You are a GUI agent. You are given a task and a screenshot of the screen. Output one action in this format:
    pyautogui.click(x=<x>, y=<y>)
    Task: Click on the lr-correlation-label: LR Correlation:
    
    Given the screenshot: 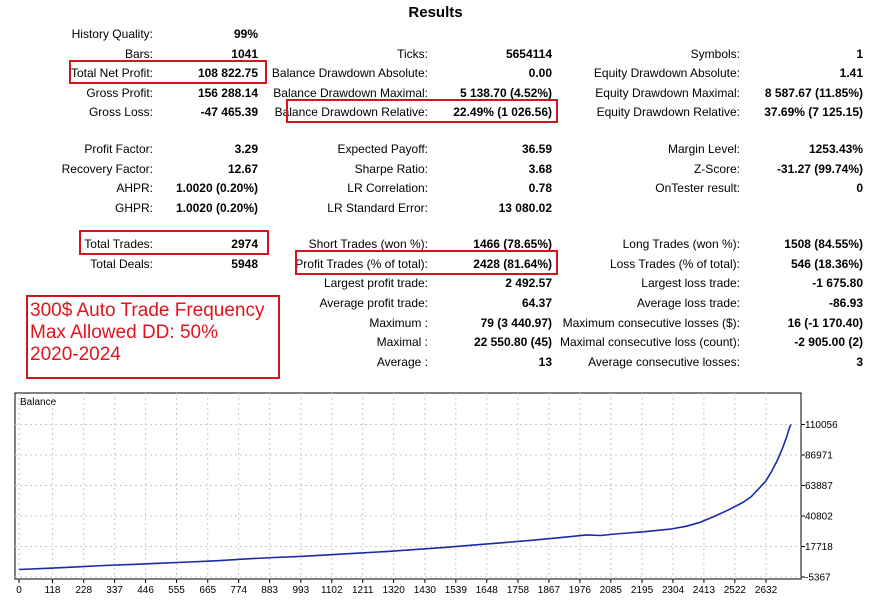 What is the action you would take?
    pyautogui.click(x=387, y=188)
    